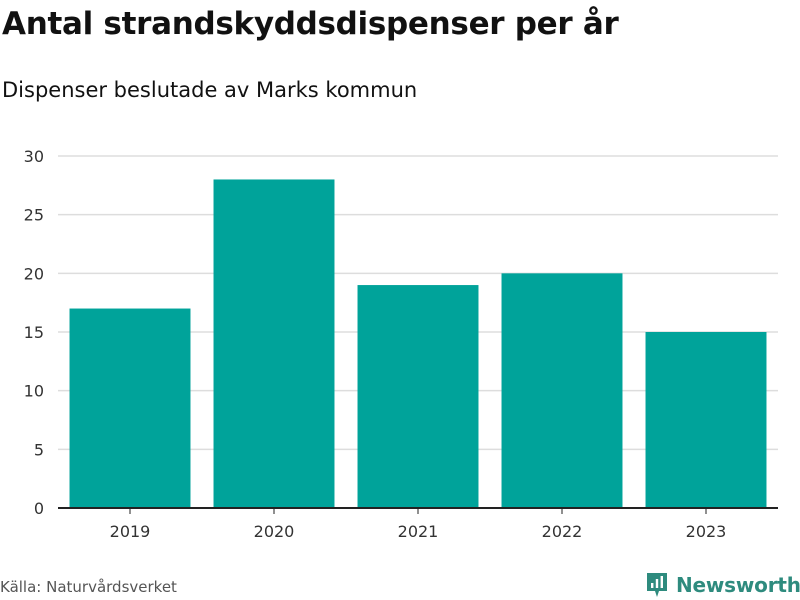 The width and height of the screenshot is (800, 600). What do you see at coordinates (562, 390) in the screenshot?
I see `bar-2022` at bounding box center [562, 390].